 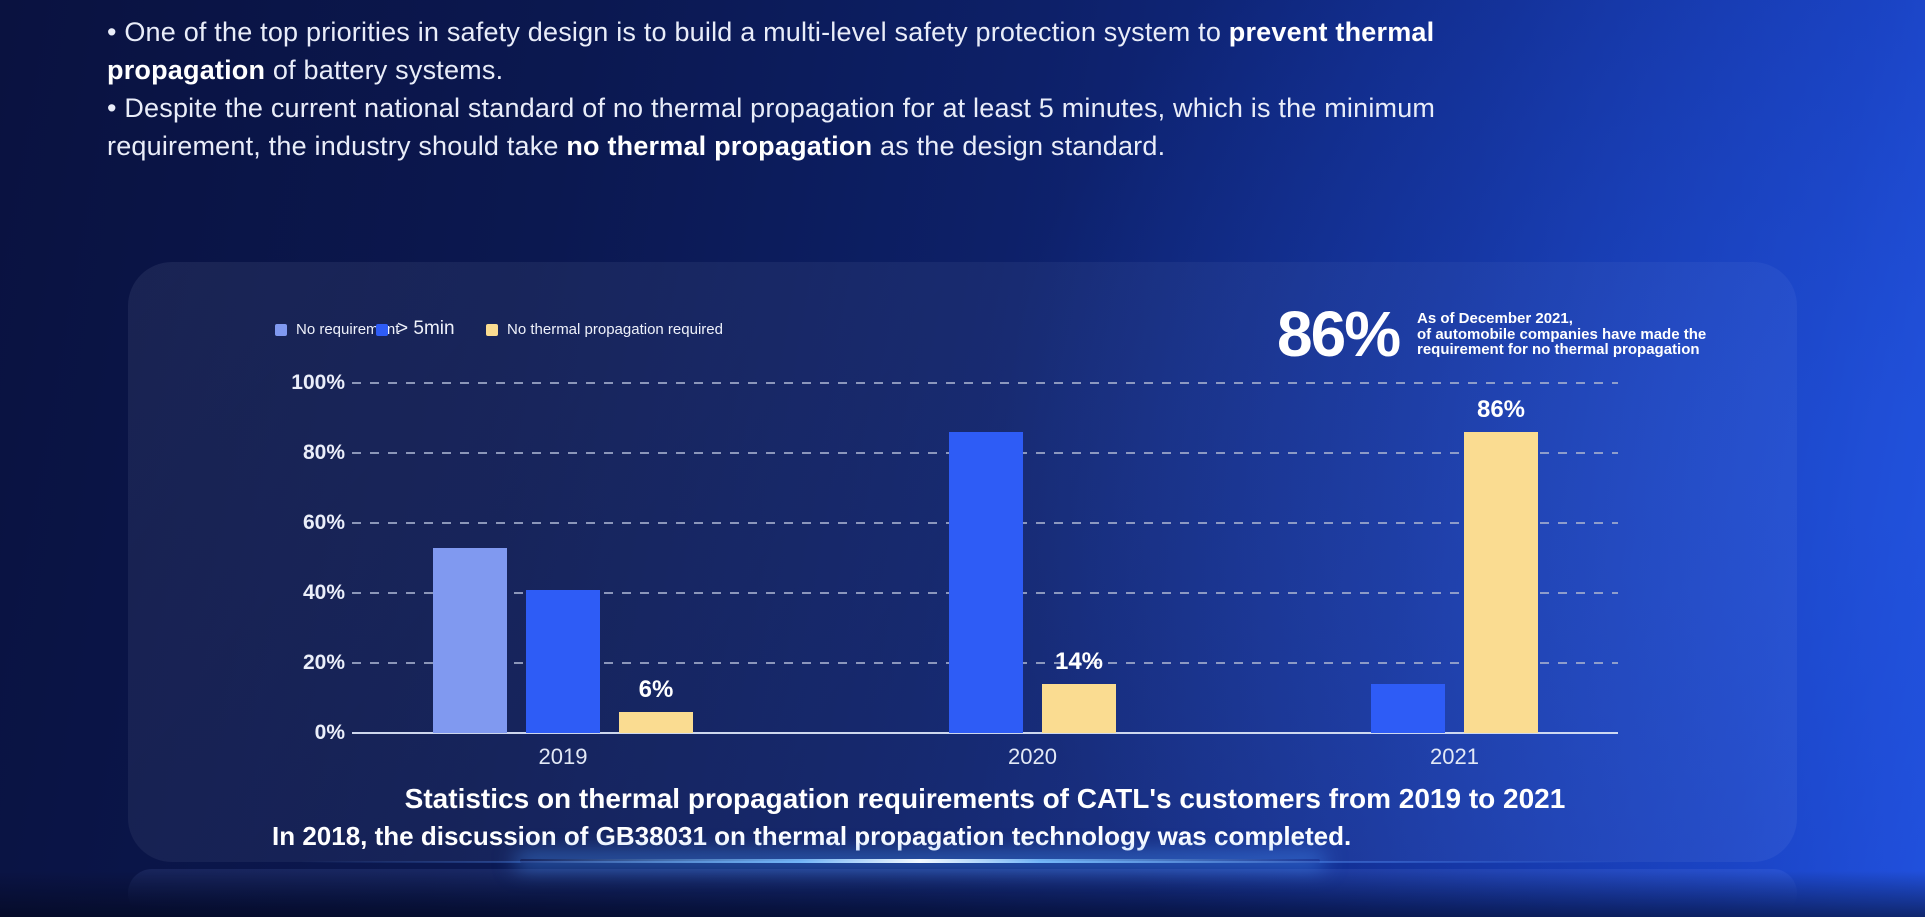 What do you see at coordinates (323, 452) in the screenshot?
I see `y-tick-label-80: 80%` at bounding box center [323, 452].